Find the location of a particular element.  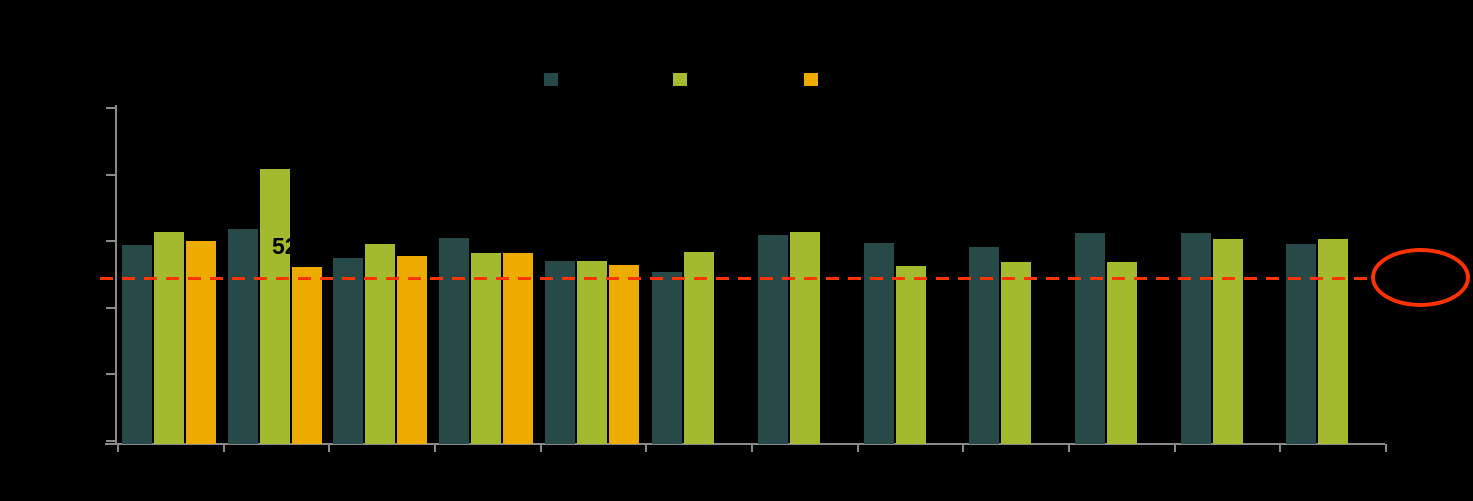

bar-series-1-dark-teal-group8 is located at coordinates (878, 343).